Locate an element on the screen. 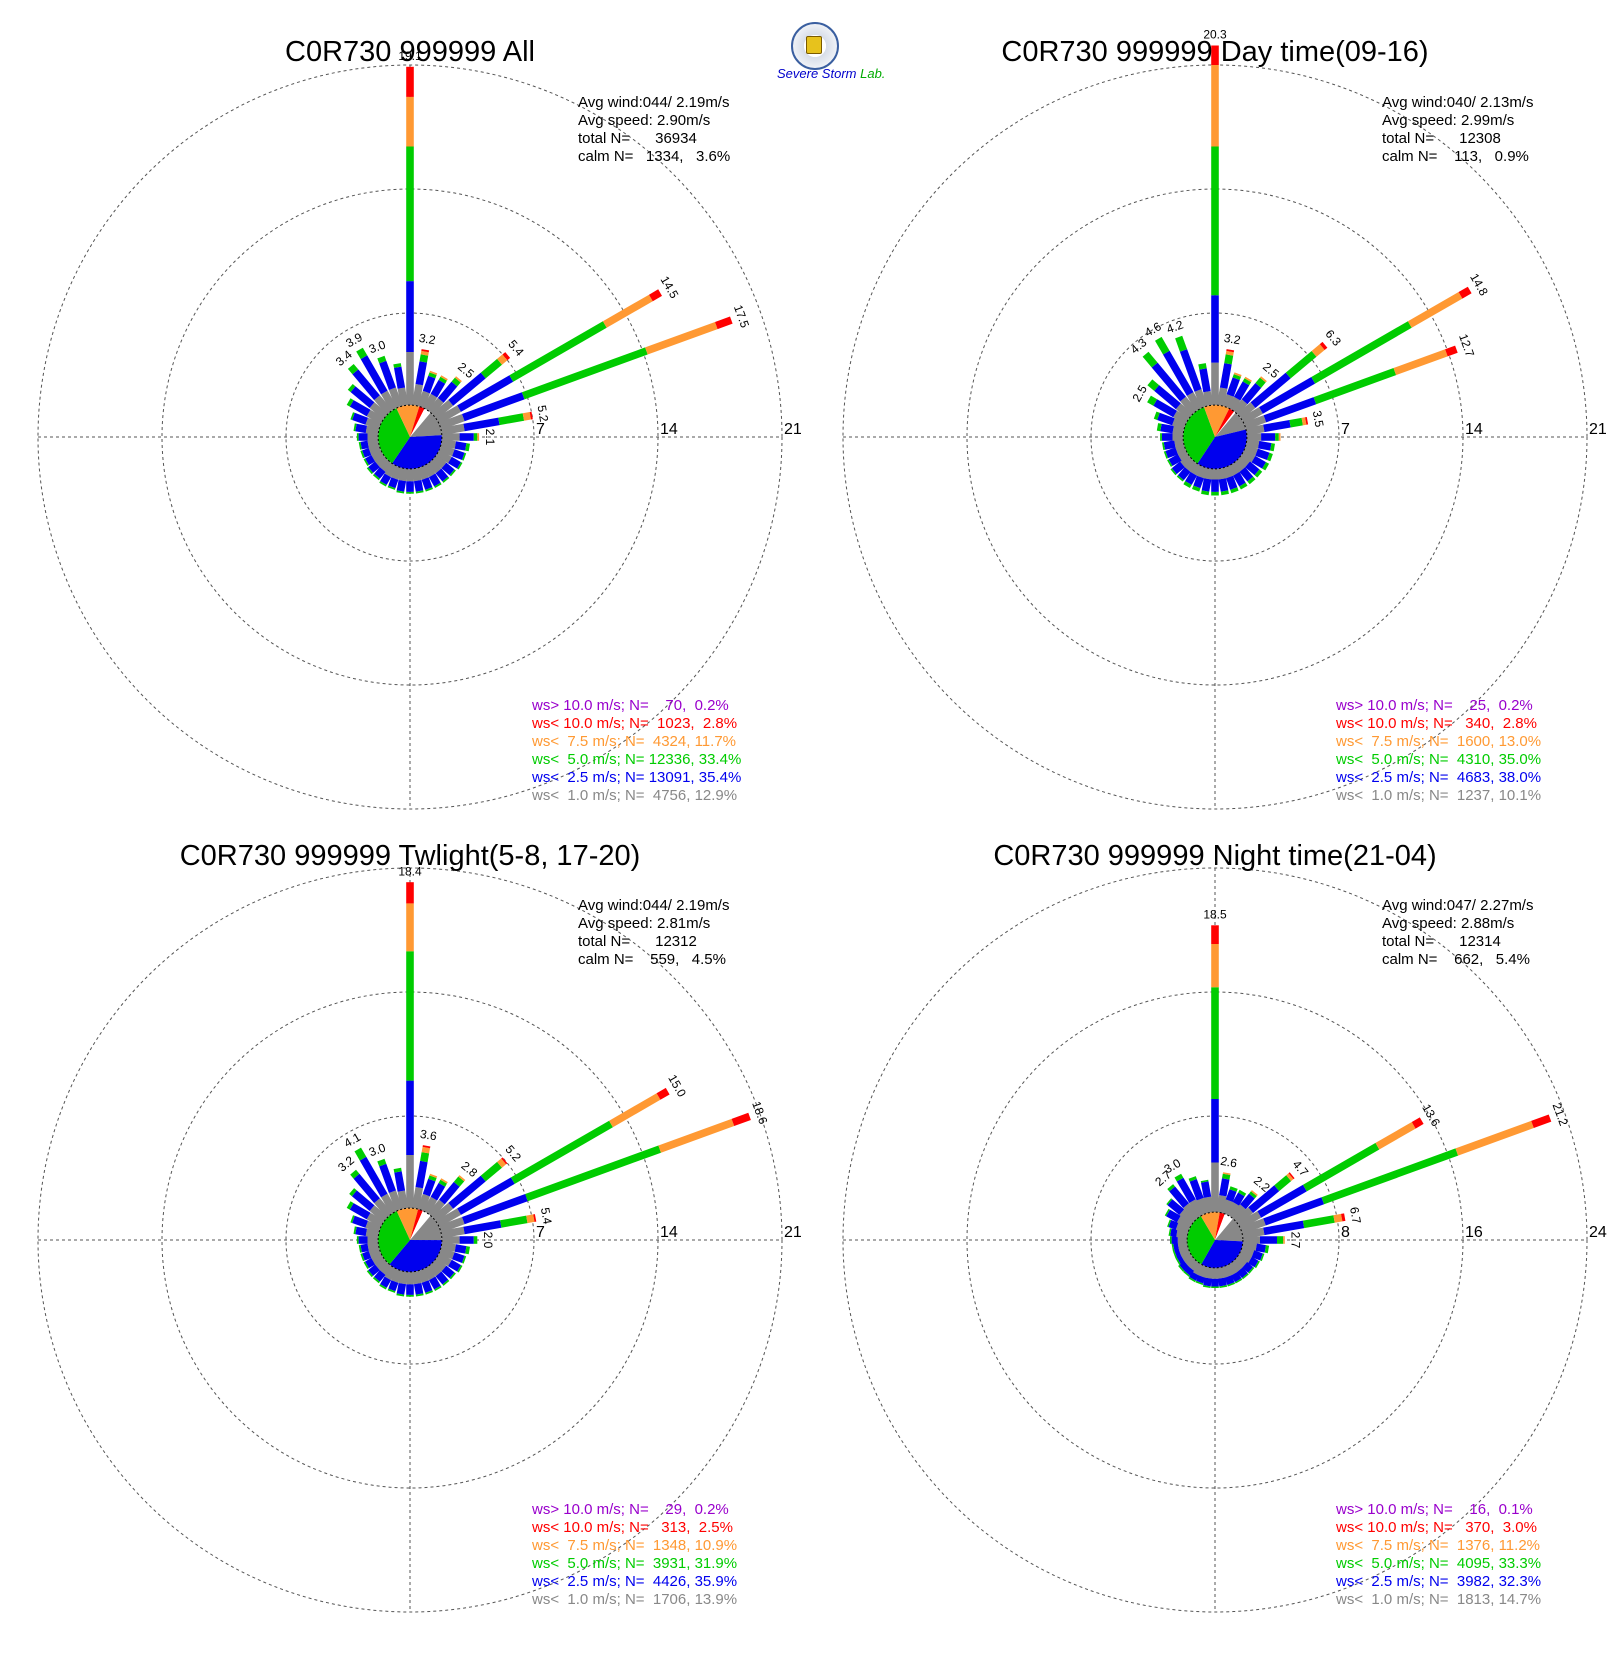  petal-label: 2.7 is located at coordinates (1296, 1240).